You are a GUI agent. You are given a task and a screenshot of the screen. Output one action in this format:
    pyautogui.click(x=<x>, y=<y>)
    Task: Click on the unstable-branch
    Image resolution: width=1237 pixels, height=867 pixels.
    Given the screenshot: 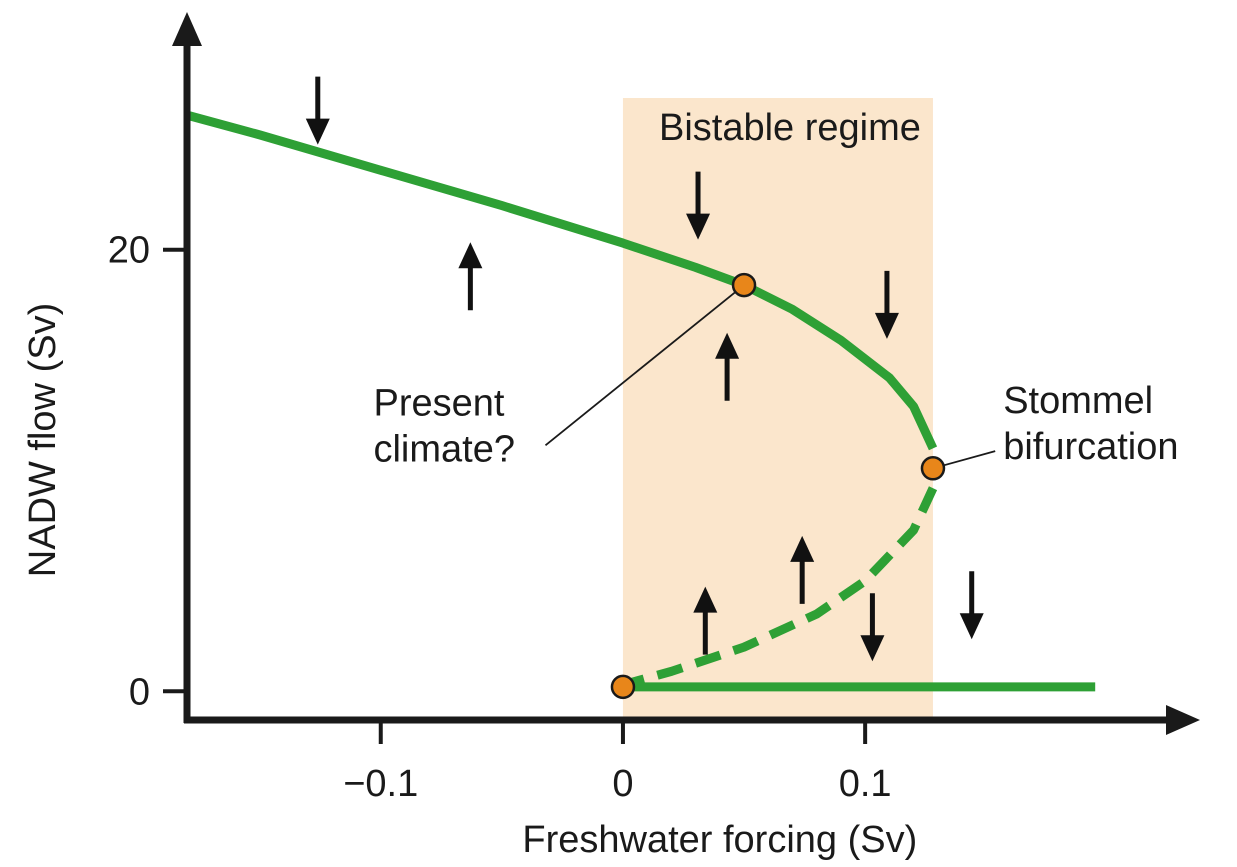 What is the action you would take?
    pyautogui.click(x=779, y=588)
    